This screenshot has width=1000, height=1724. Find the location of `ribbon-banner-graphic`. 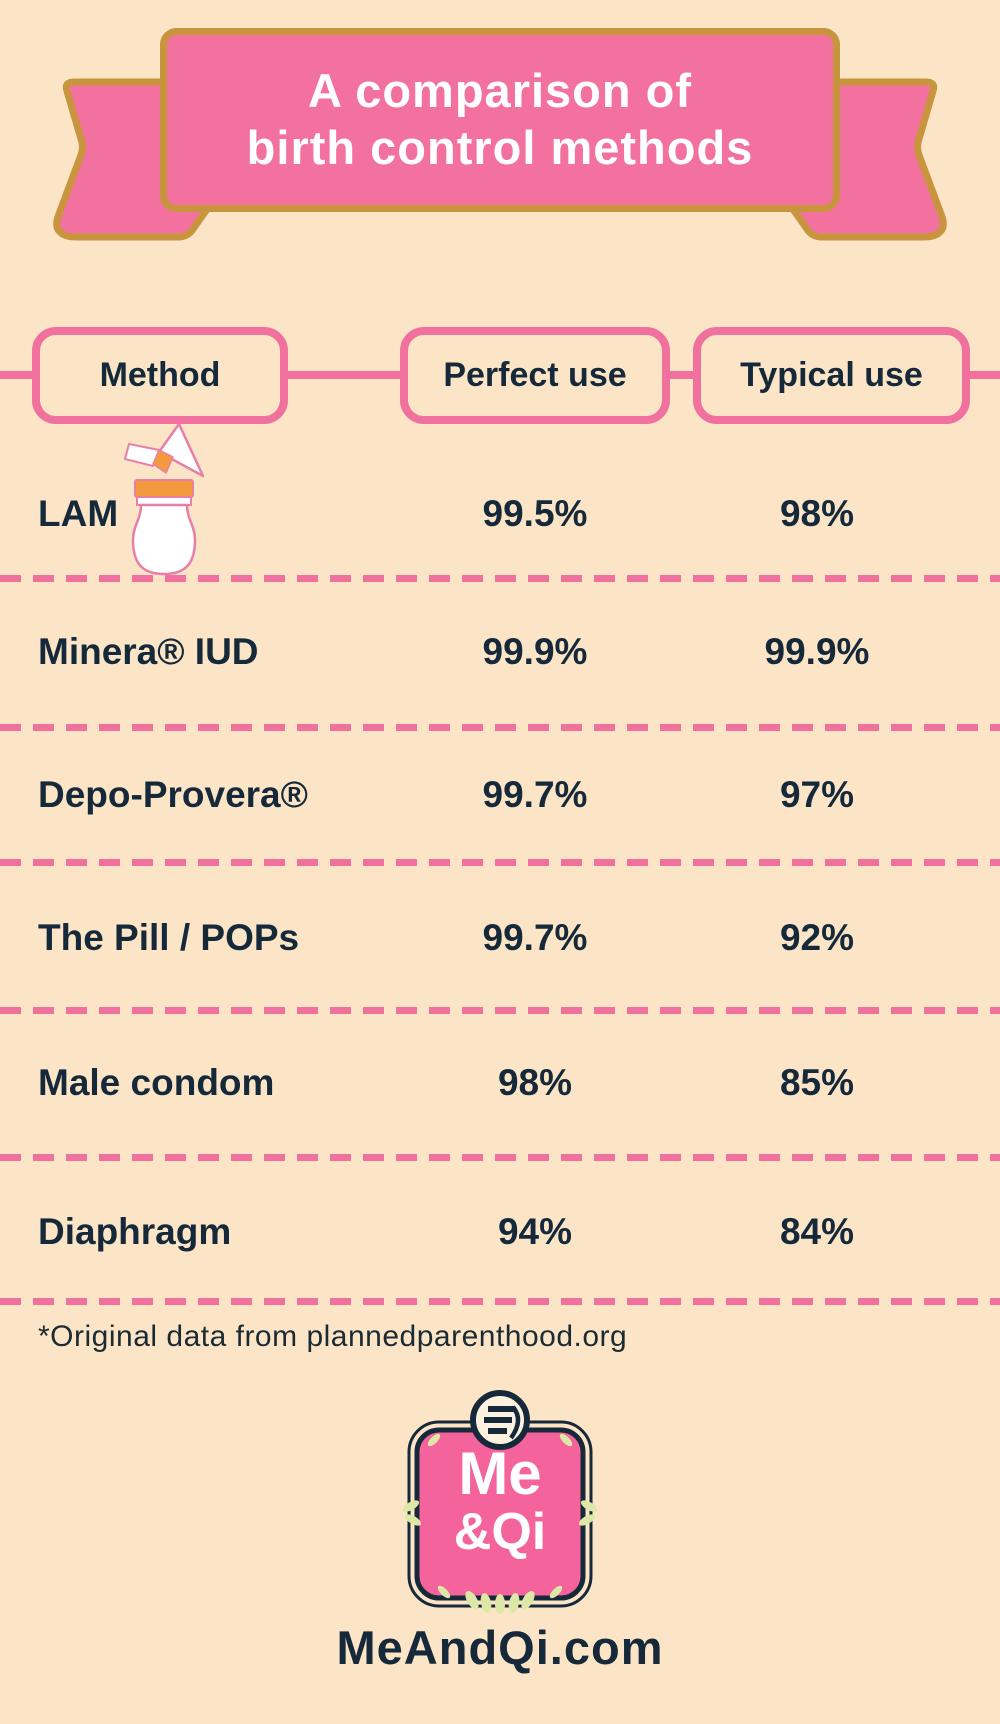

ribbon-banner-graphic is located at coordinates (500, 134).